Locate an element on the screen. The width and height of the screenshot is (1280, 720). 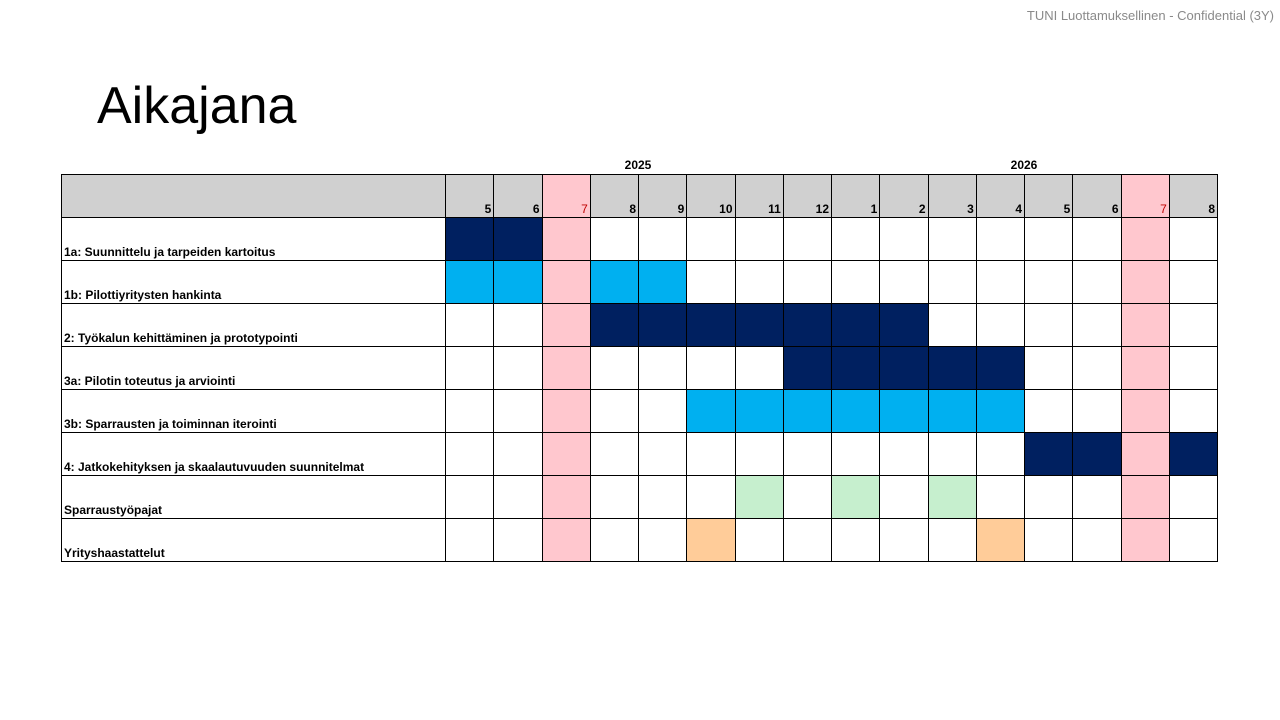
header-label-cell is located at coordinates (253, 196).